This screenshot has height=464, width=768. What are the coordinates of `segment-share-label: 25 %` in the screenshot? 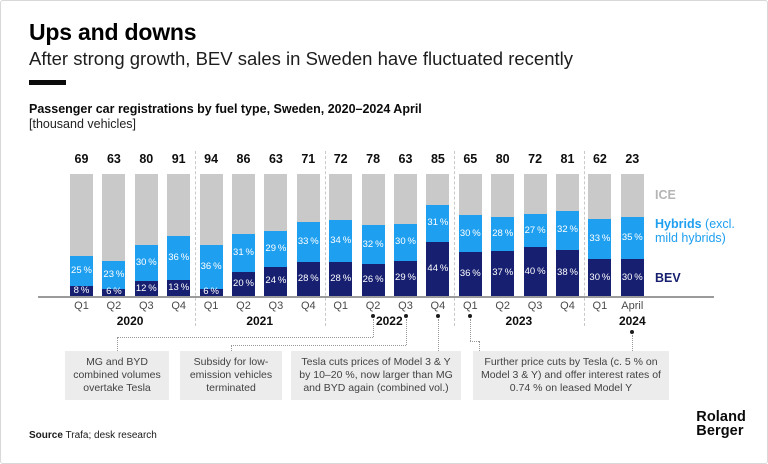 It's located at (81, 270).